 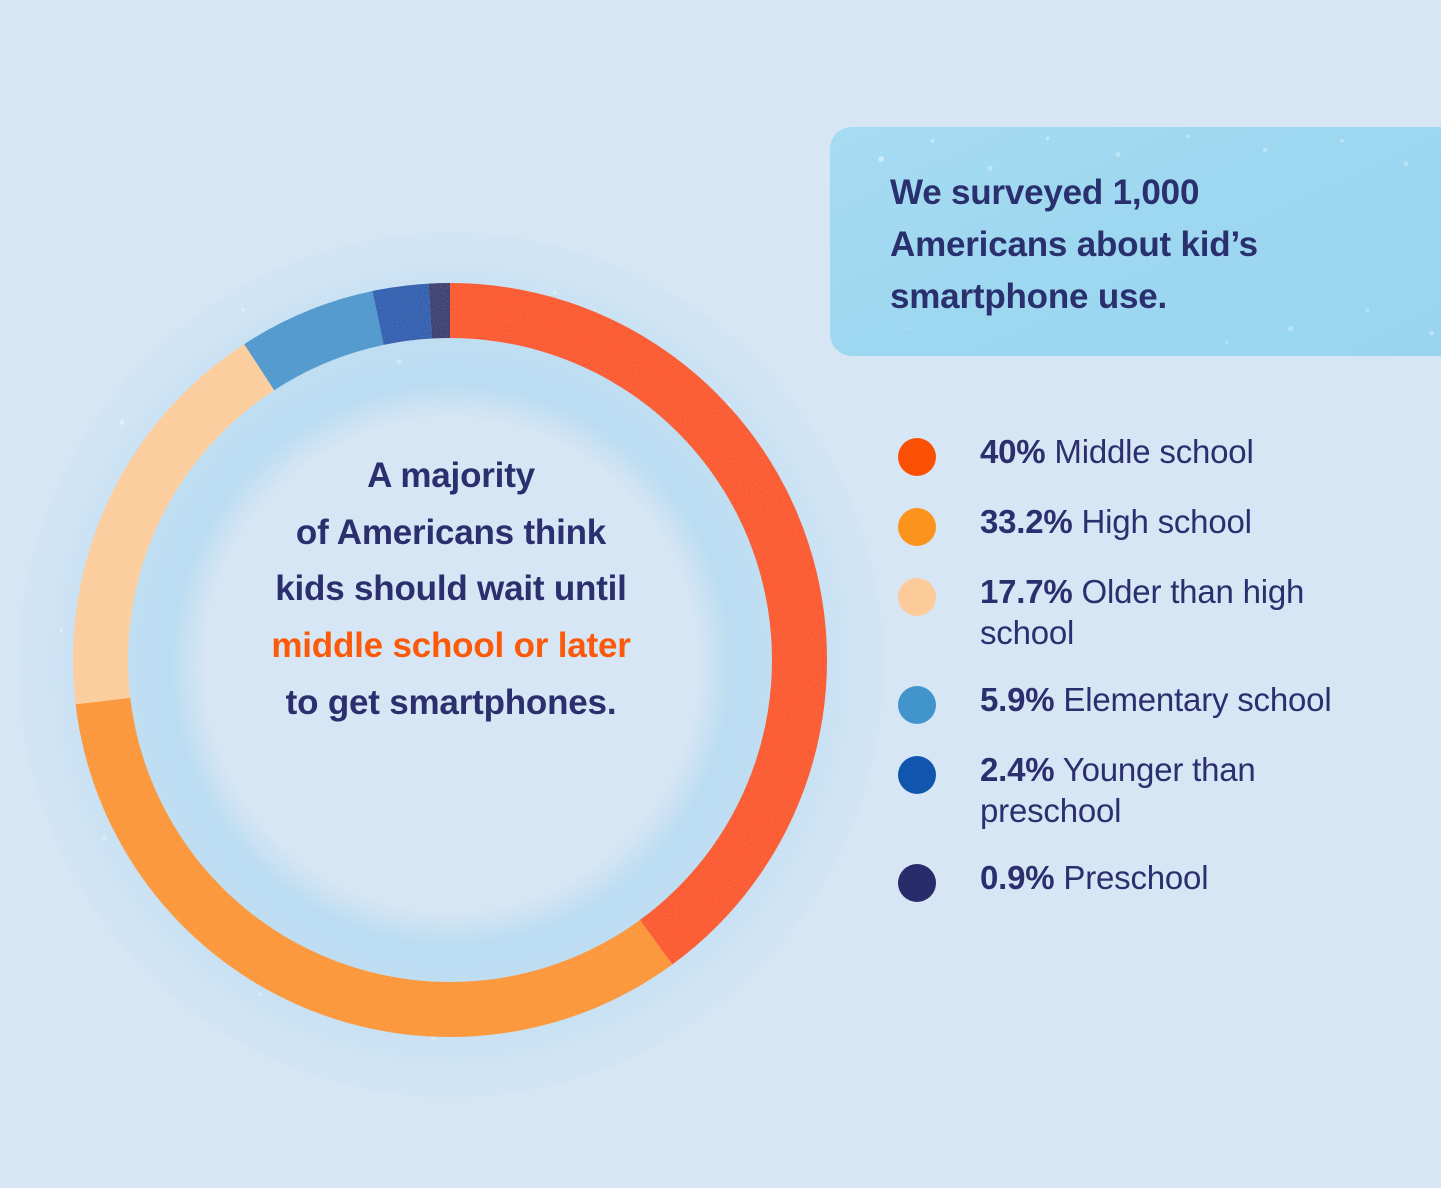 I want to click on center-line-2: of Americans think, so click(x=451, y=532).